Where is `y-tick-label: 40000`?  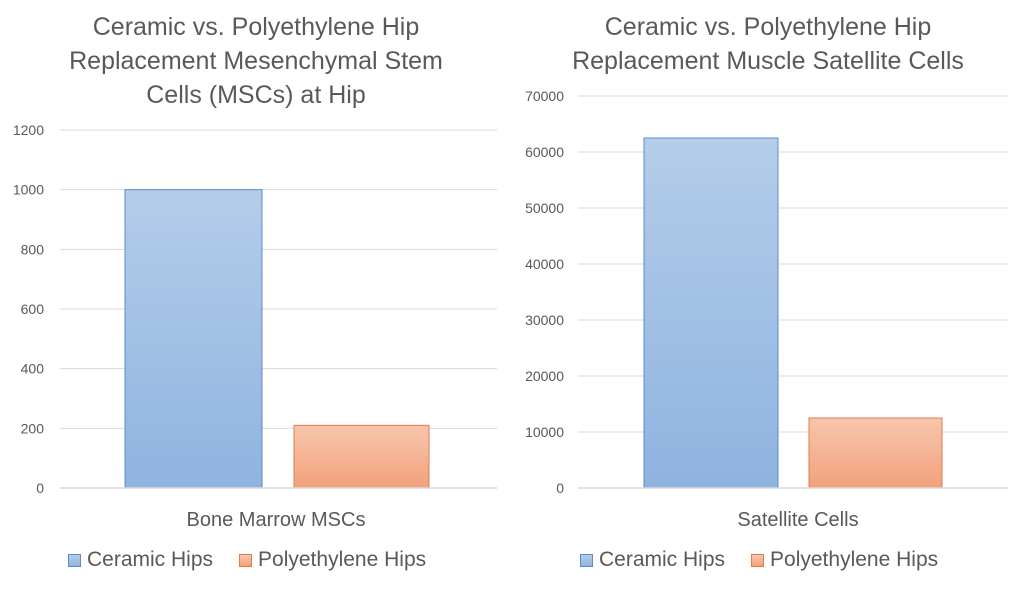
y-tick-label: 40000 is located at coordinates (544, 264).